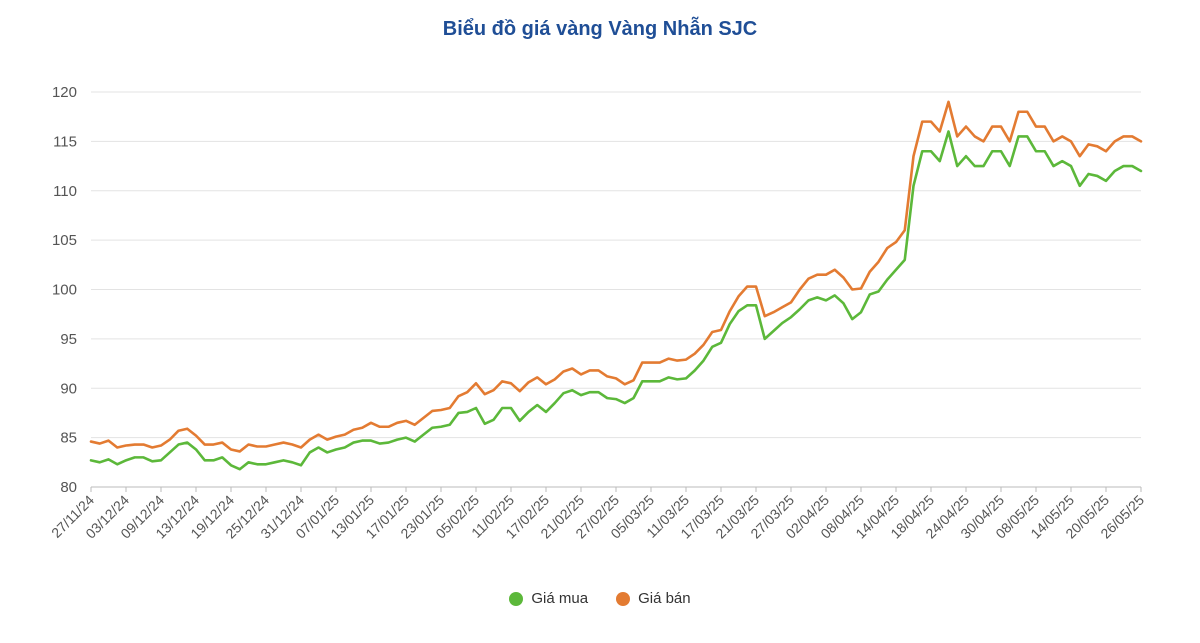 Image resolution: width=1200 pixels, height=643 pixels. I want to click on legend: Giá mua Giá bán, so click(600, 598).